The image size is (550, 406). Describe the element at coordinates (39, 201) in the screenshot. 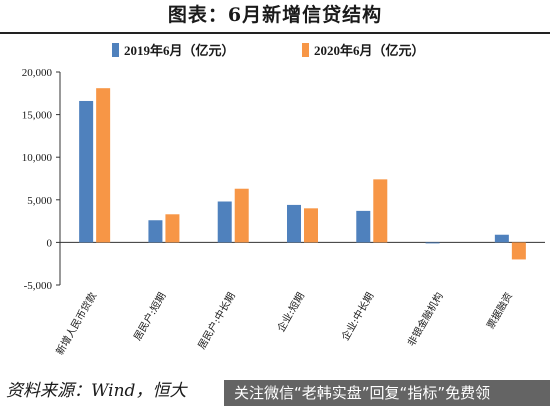

I see `y-tick-label: 5,000` at that location.